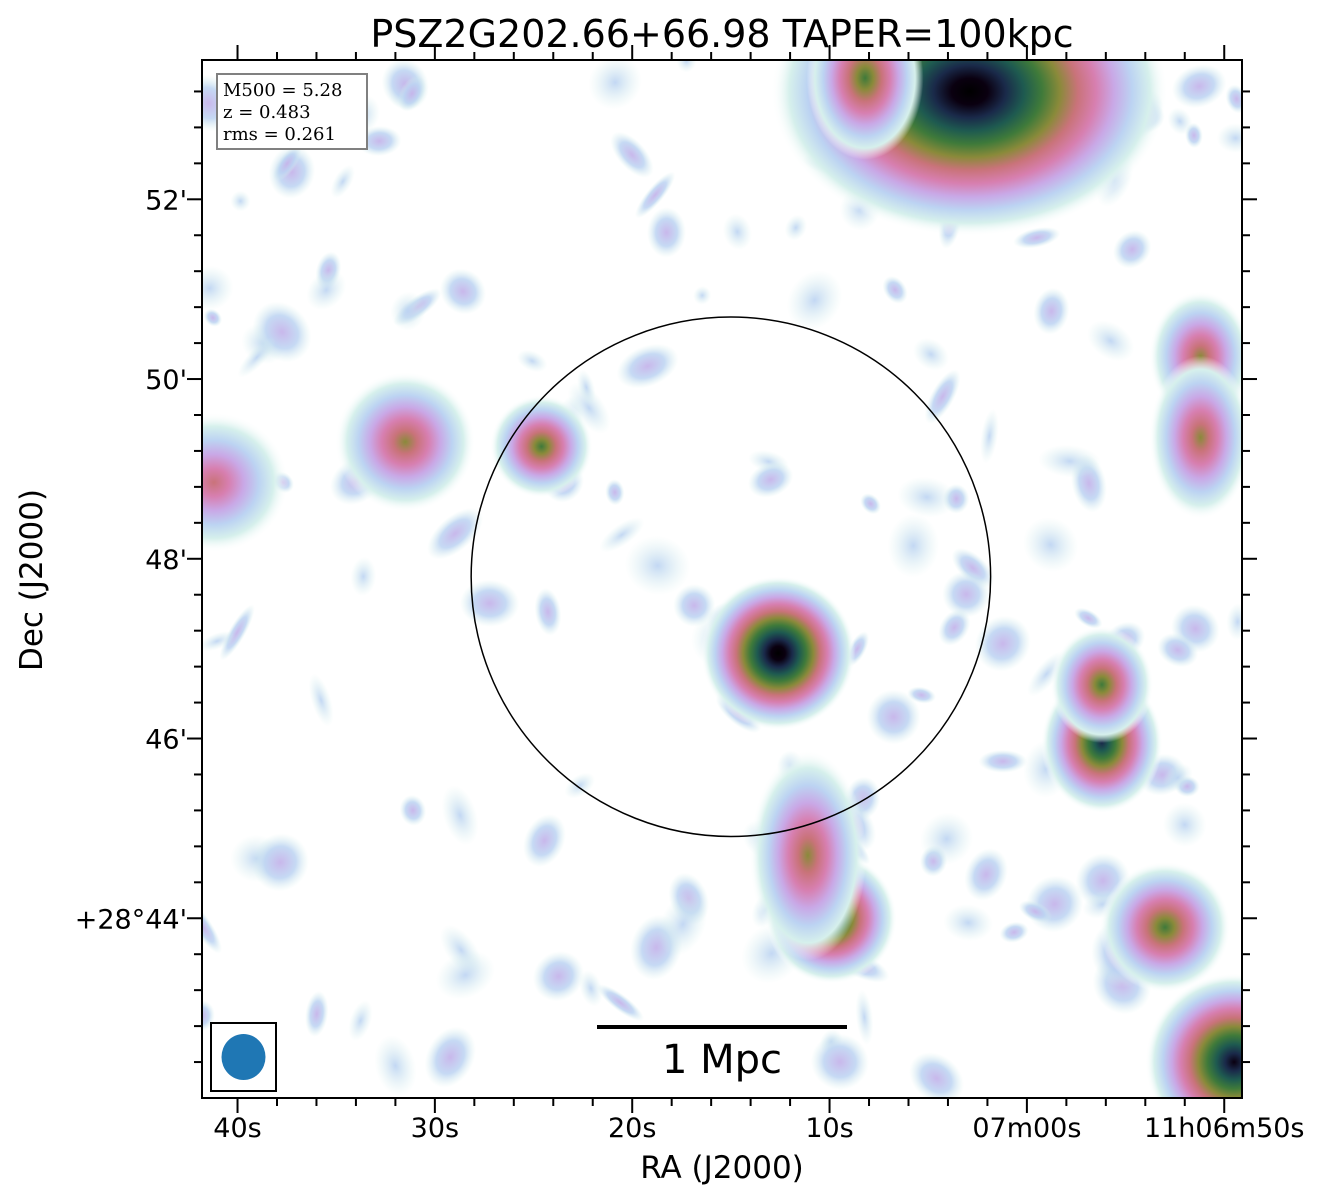 The height and width of the screenshot is (1200, 1331). I want to click on chart-title: PSZ2G202.66+66.98 TAPER=100kpc, so click(721, 34).